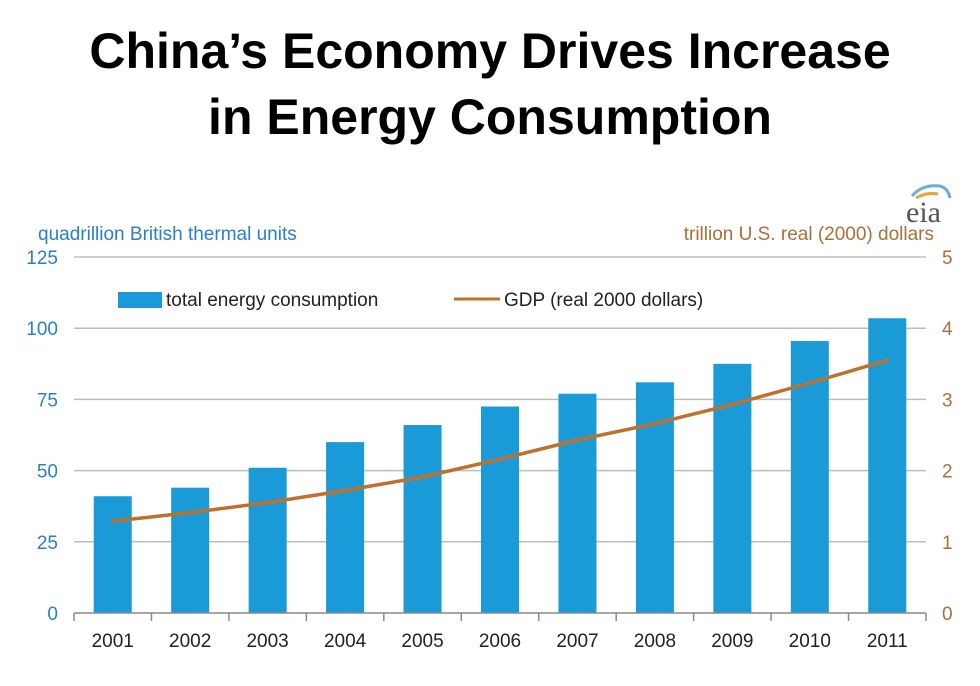  Describe the element at coordinates (140, 300) in the screenshot. I see `legend-bar-swatch` at that location.